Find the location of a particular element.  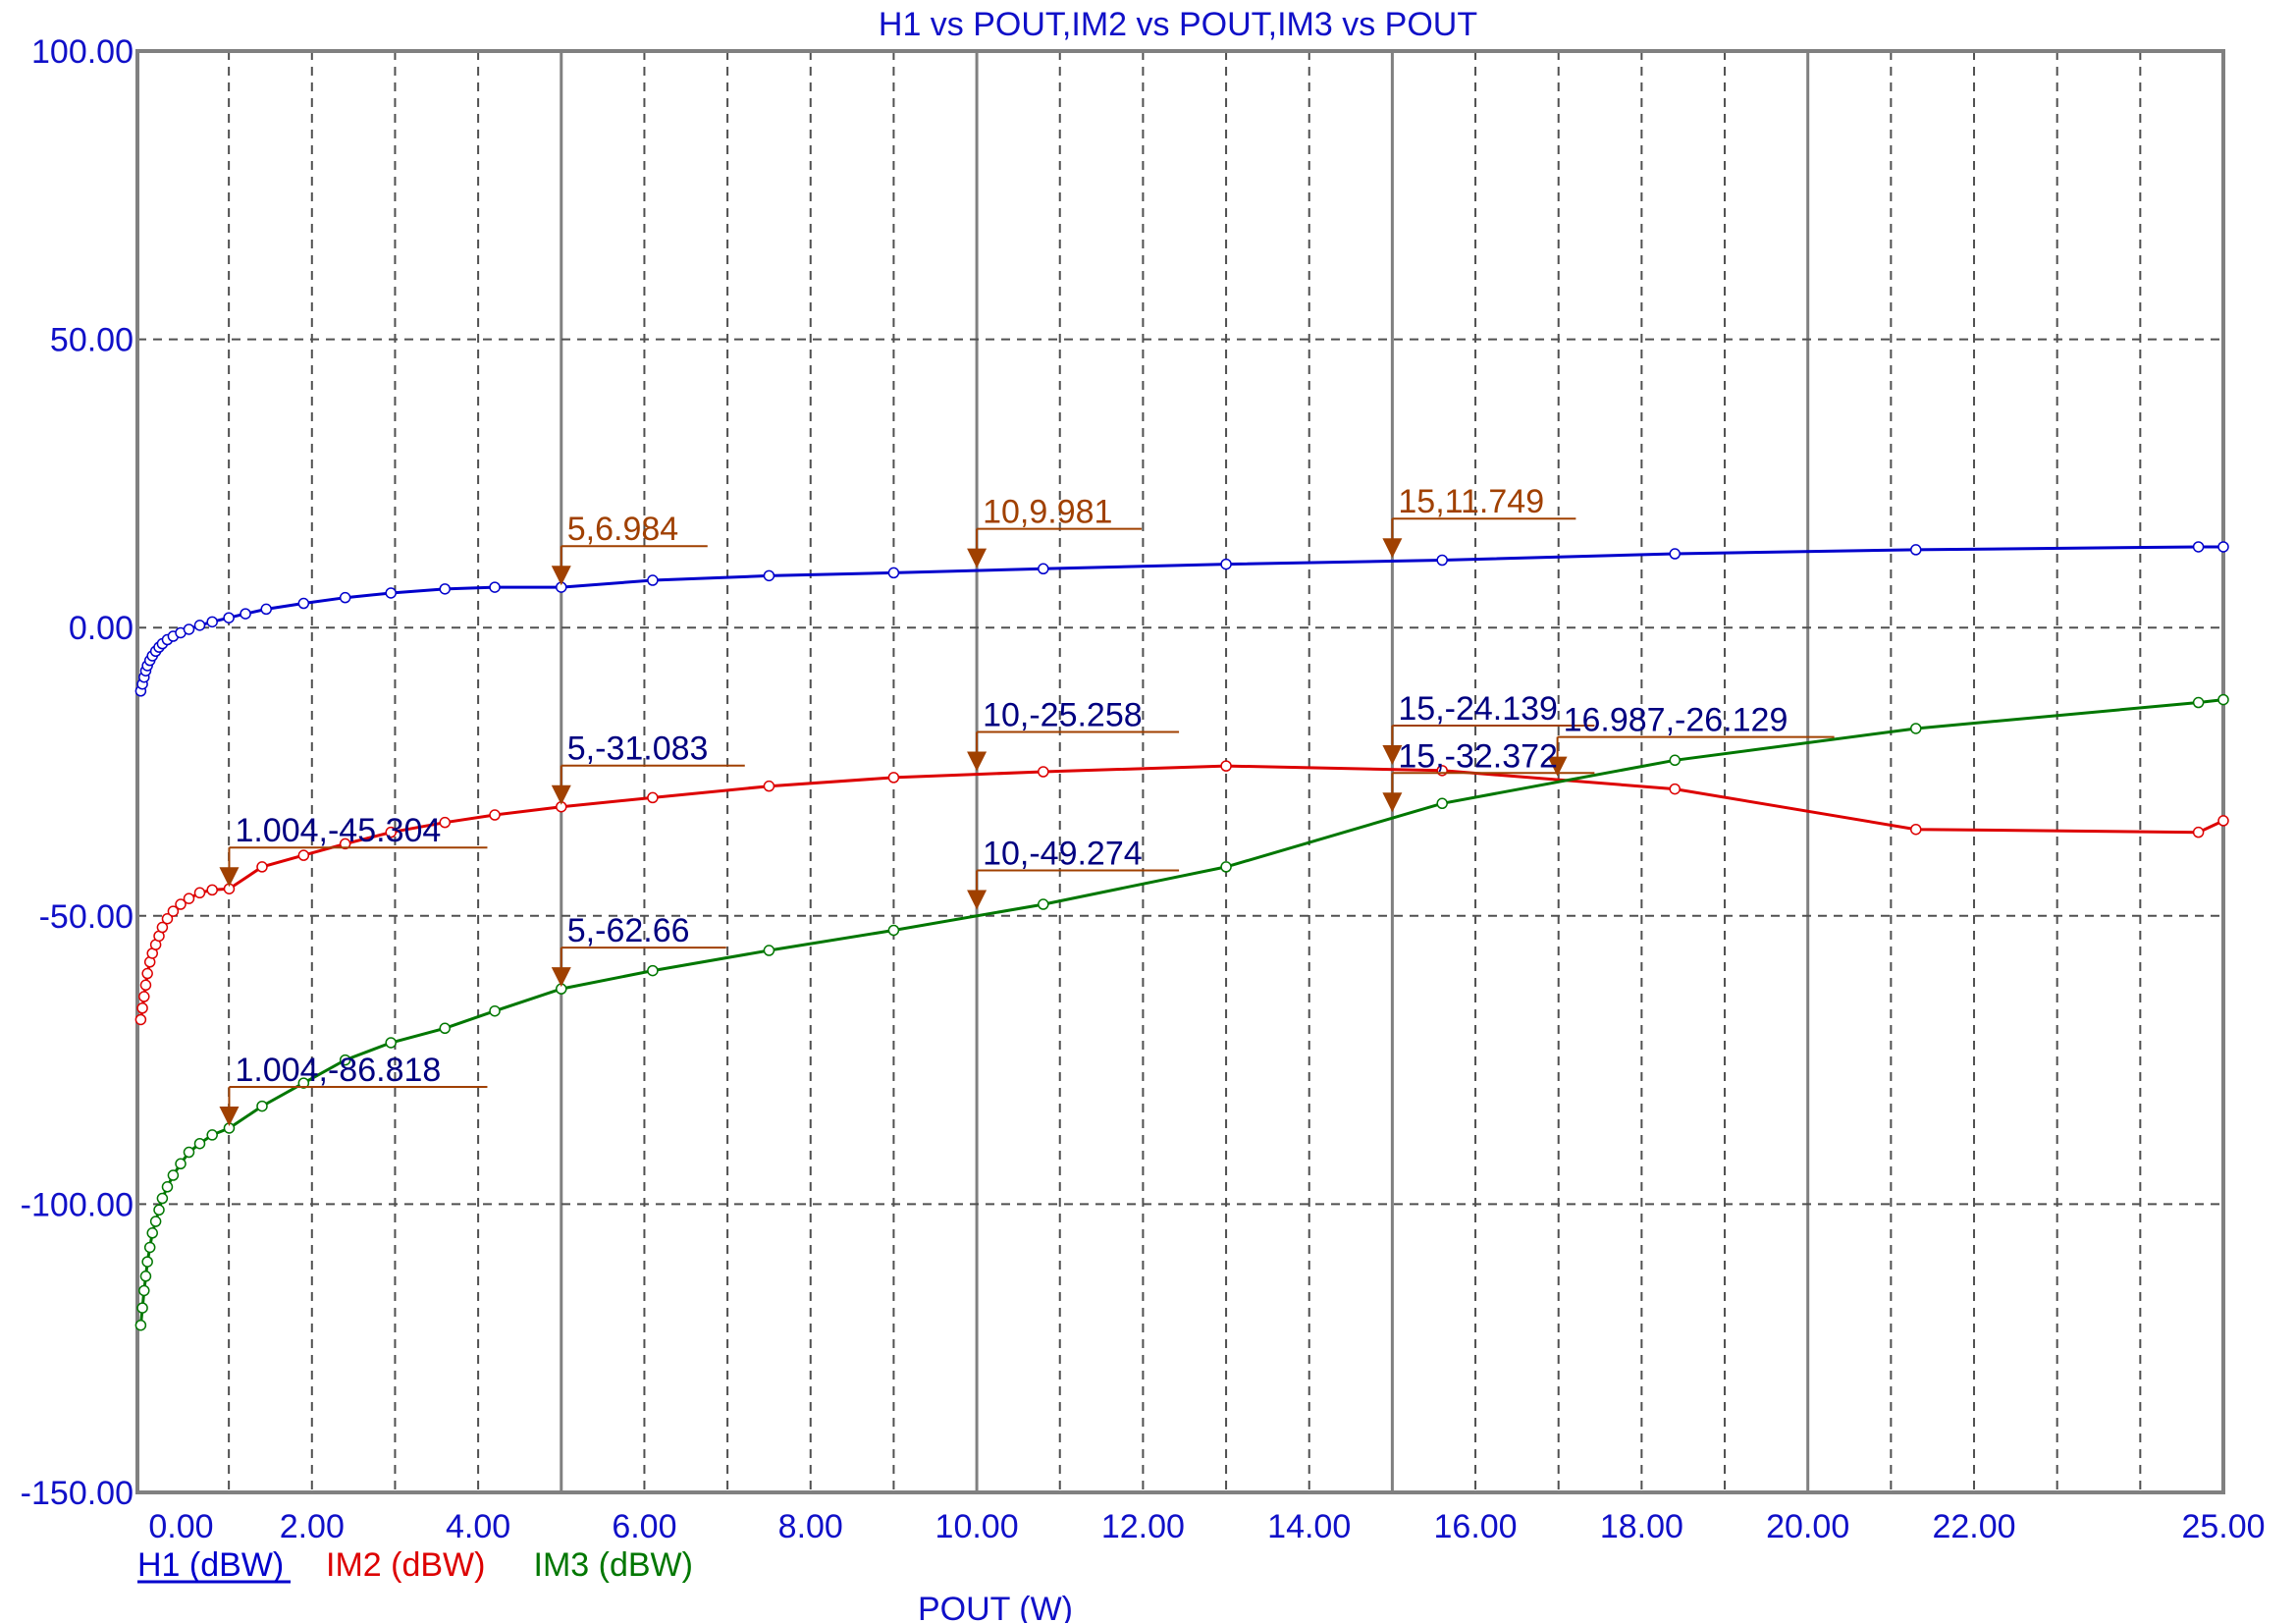

y-tick-label: 100.00 is located at coordinates (82, 52).